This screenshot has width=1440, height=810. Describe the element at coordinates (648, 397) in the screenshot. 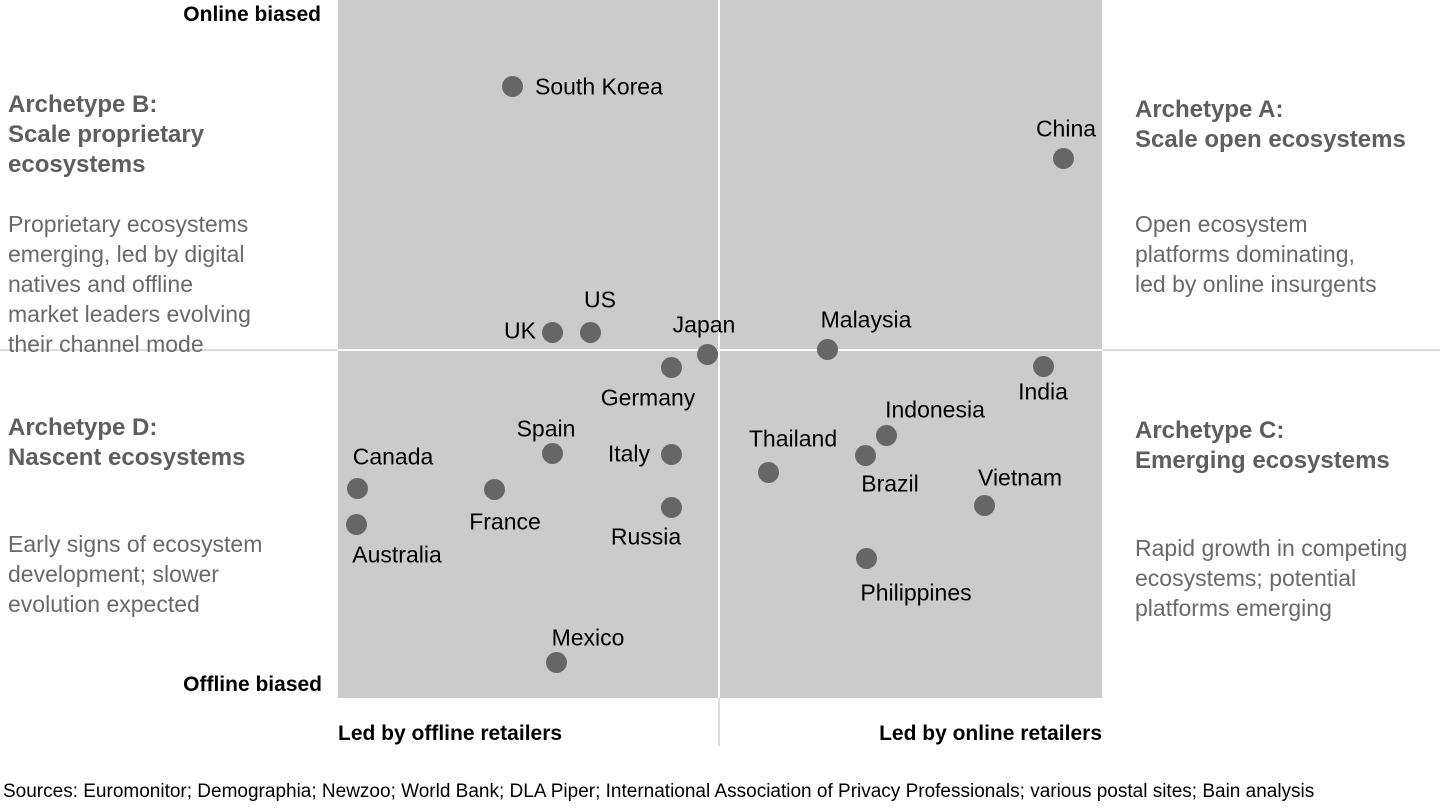

I see `data-label-germany: Germany` at that location.